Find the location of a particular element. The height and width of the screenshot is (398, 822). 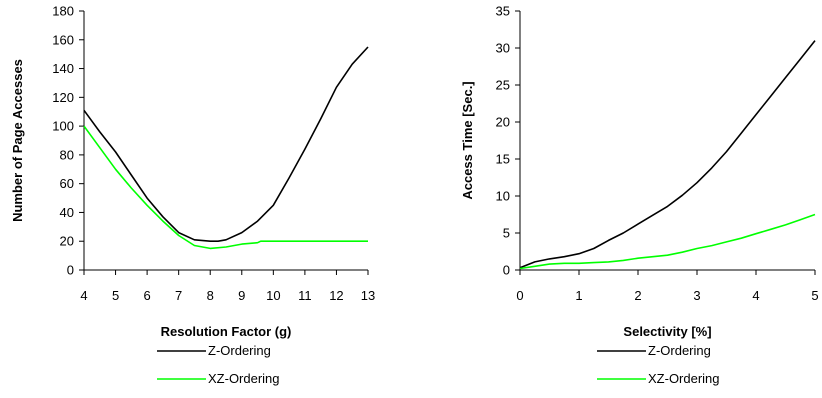

left-x-tick-label: 9 is located at coordinates (241, 295).